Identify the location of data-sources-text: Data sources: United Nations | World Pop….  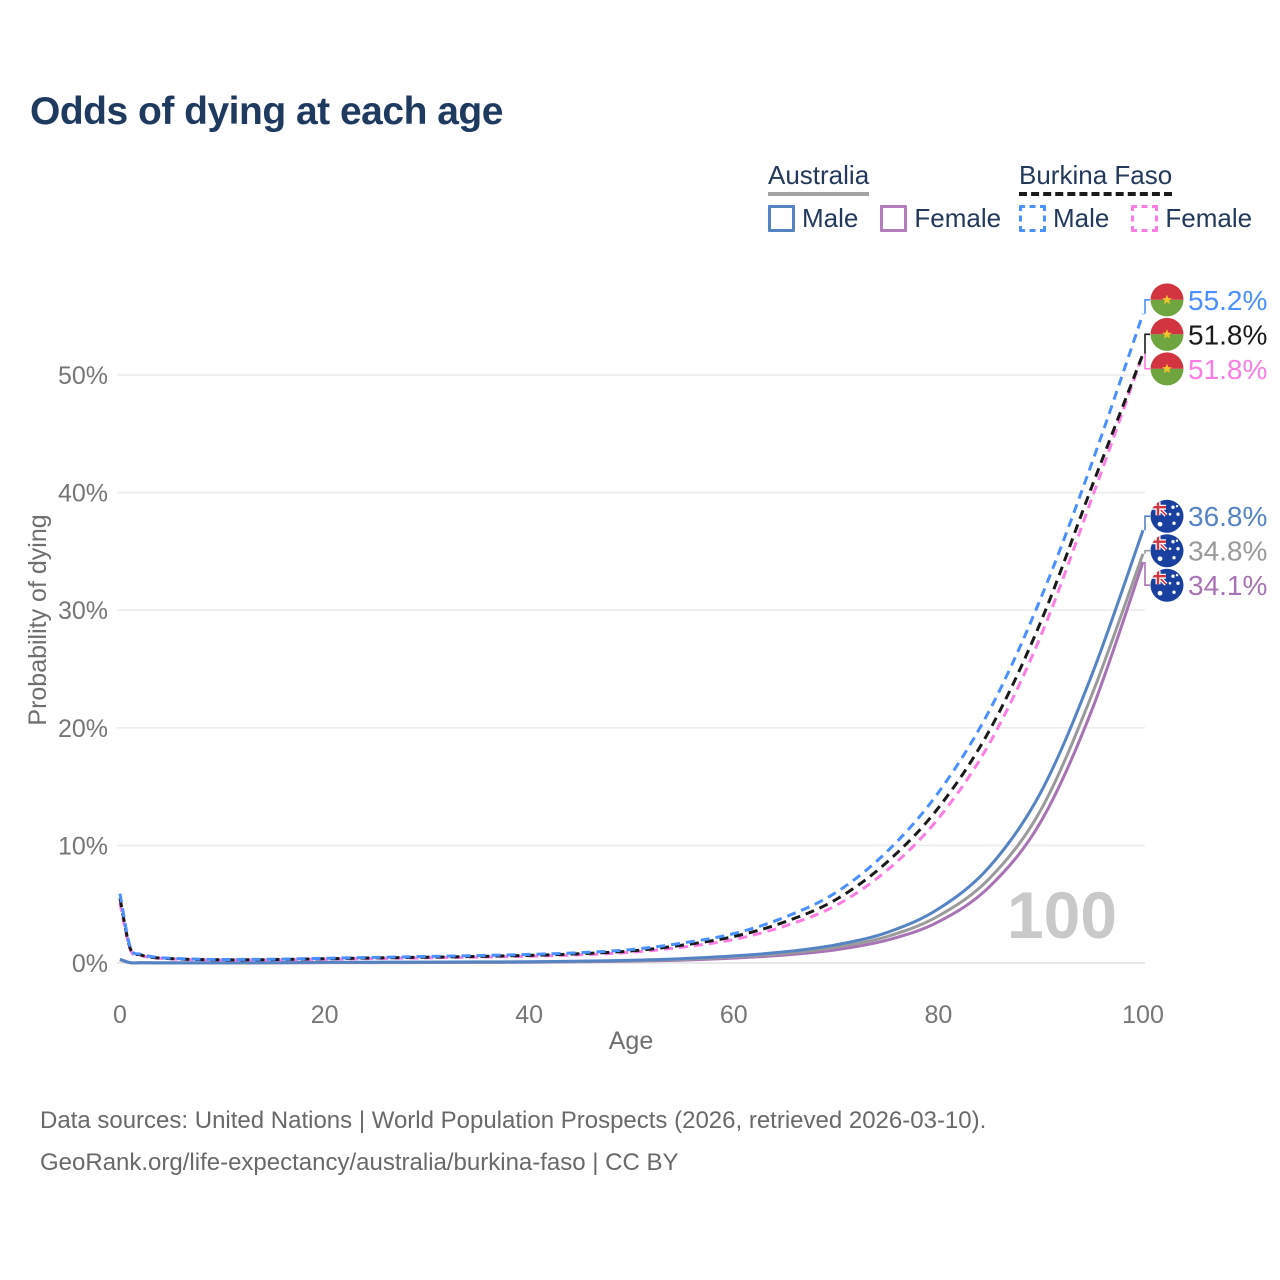
(513, 1120).